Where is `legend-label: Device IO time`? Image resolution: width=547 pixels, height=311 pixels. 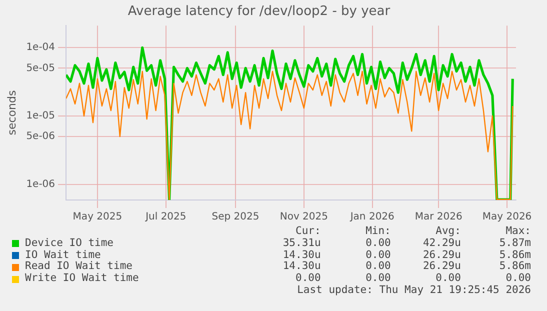
legend-label: Device IO time is located at coordinates (69, 243).